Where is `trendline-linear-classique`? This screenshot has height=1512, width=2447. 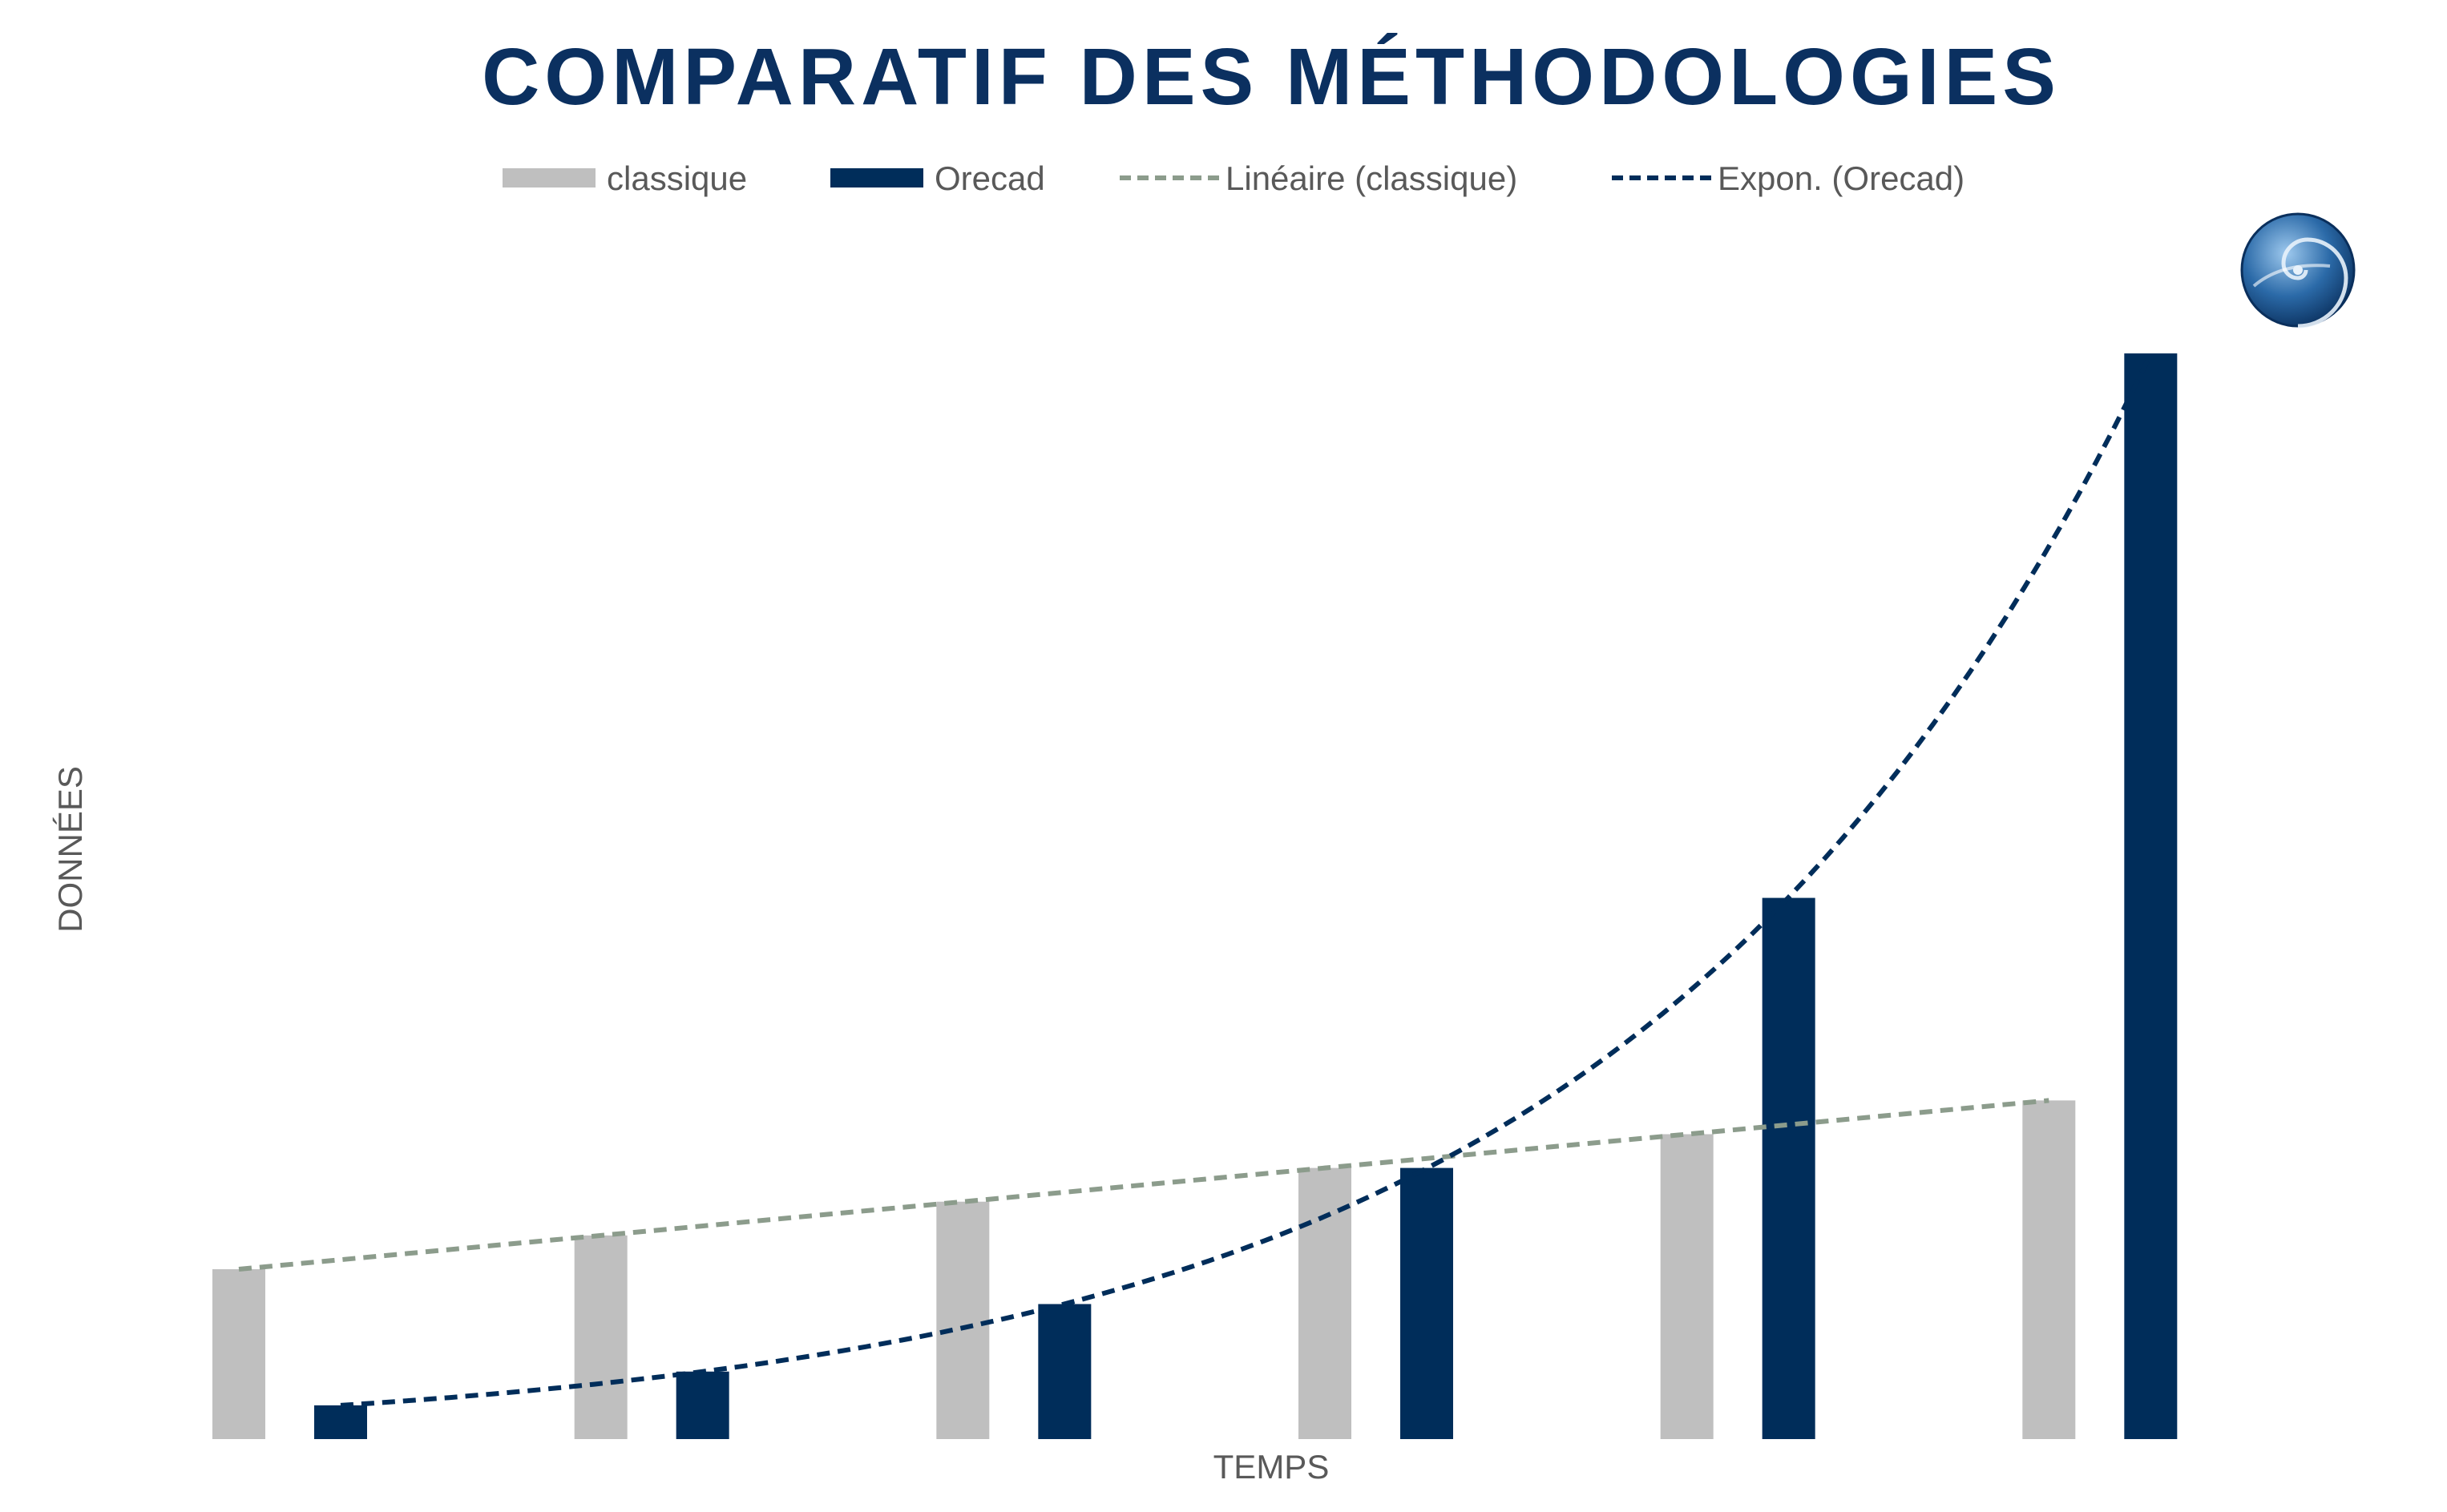 trendline-linear-classique is located at coordinates (1143, 1185).